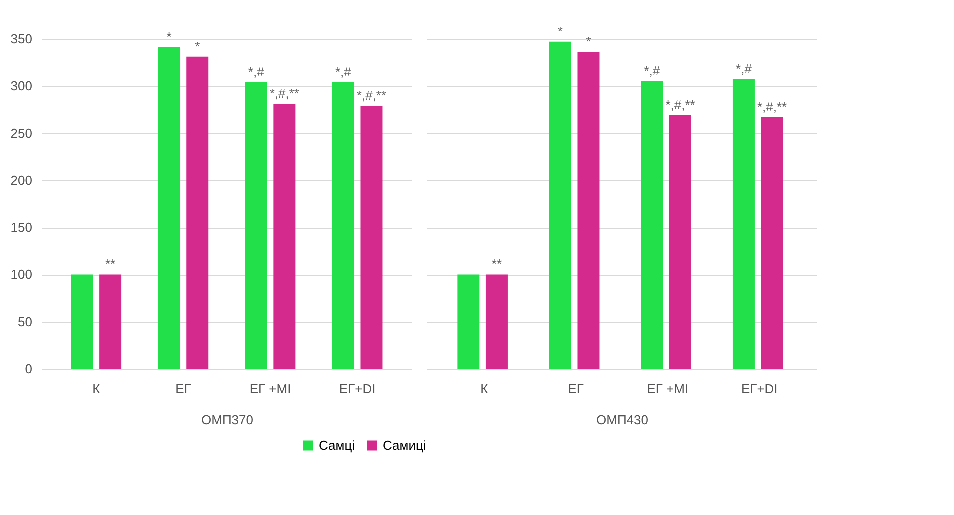 This screenshot has width=954, height=515. What do you see at coordinates (622, 420) in the screenshot?
I see `x-axis-title: ОМП430` at bounding box center [622, 420].